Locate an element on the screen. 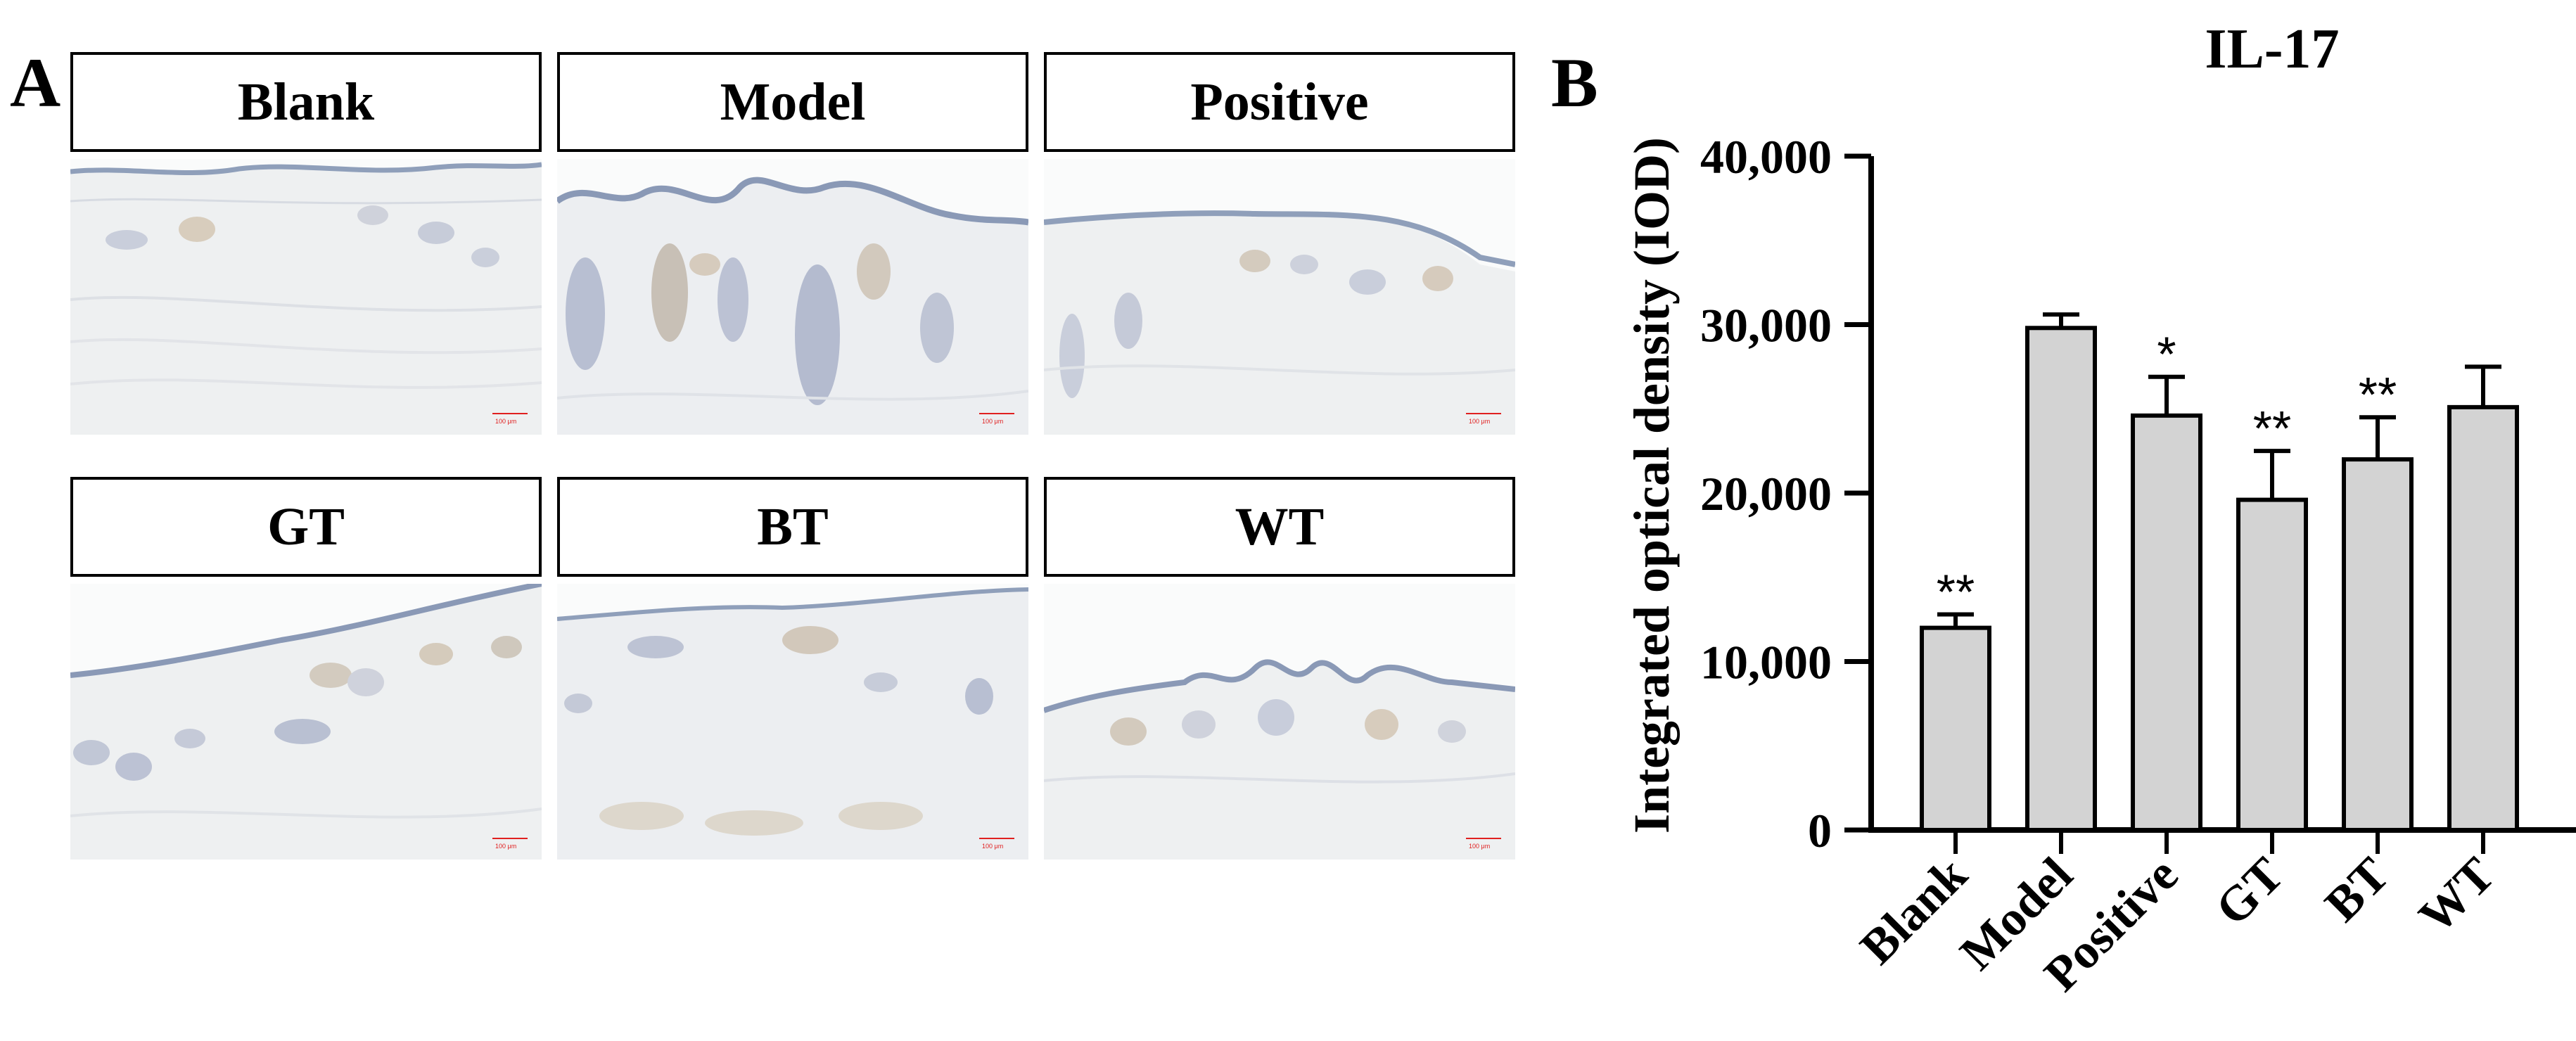 This screenshot has height=1041, width=2576. micrograph-label-model: Model is located at coordinates (792, 102).